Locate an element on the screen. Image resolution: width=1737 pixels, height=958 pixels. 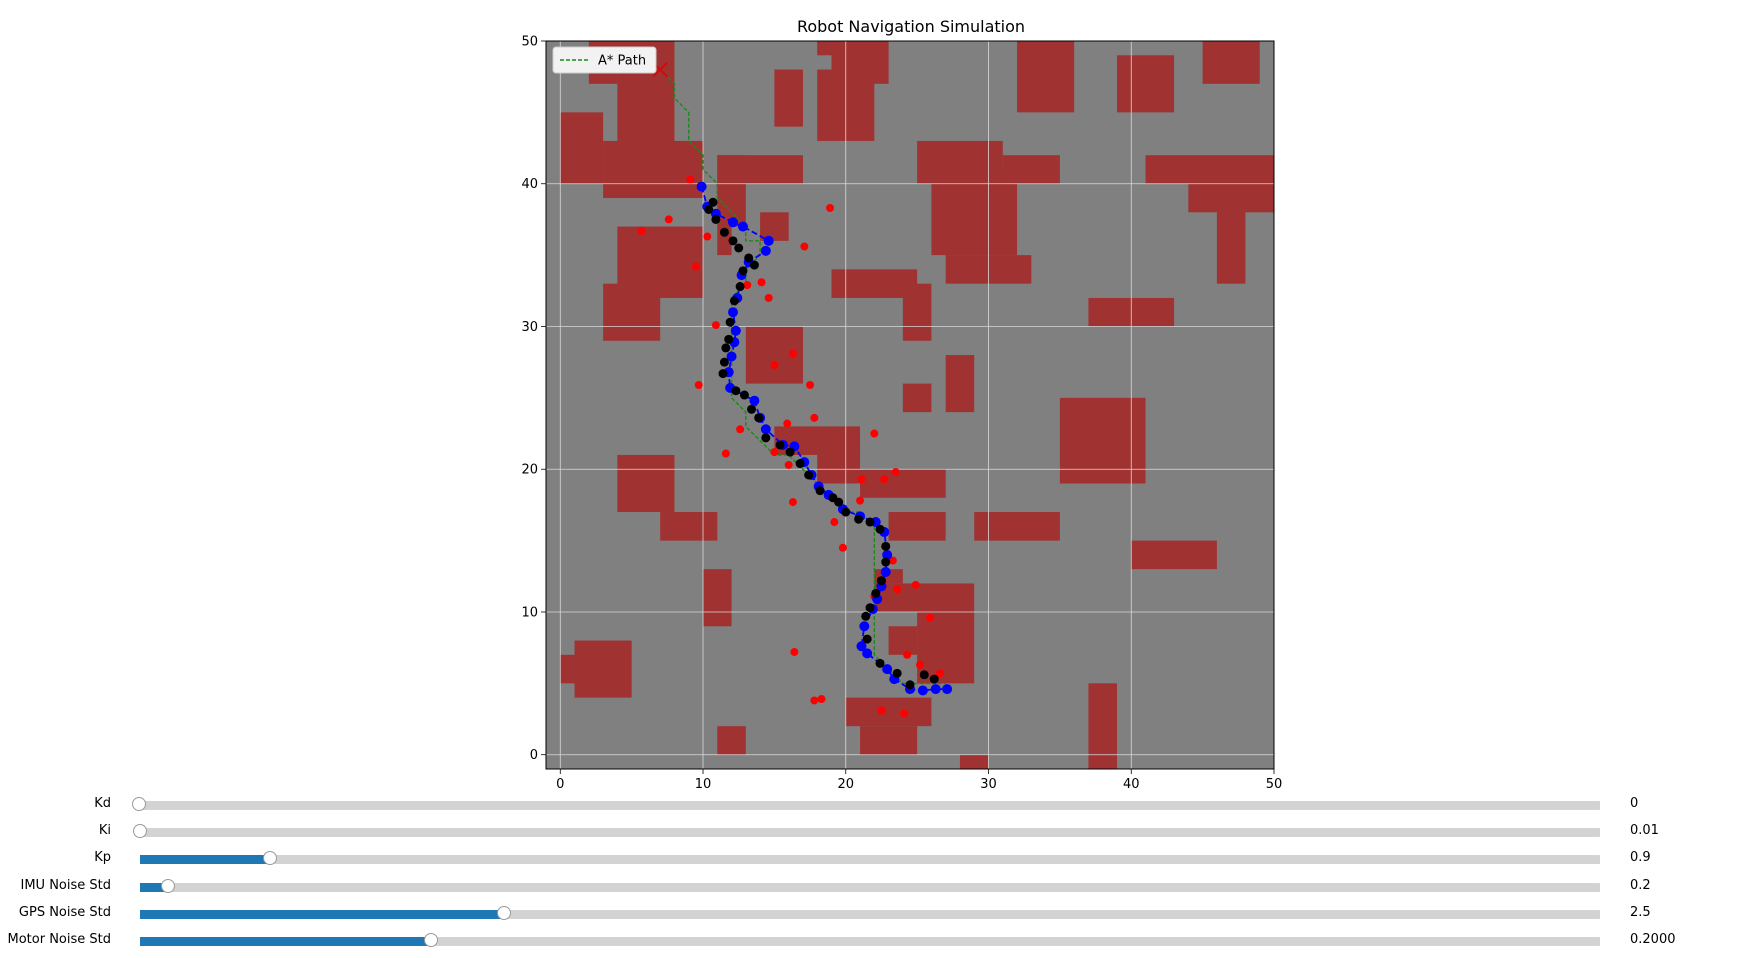
slider-label: GPS Noise Std is located at coordinates (64, 912).